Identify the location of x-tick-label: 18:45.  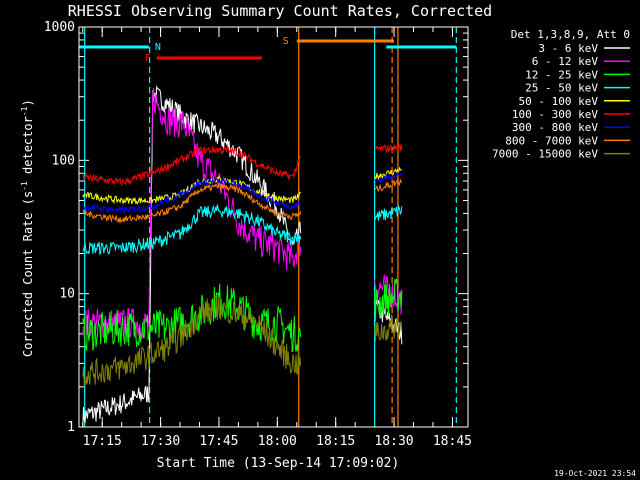
(452, 441).